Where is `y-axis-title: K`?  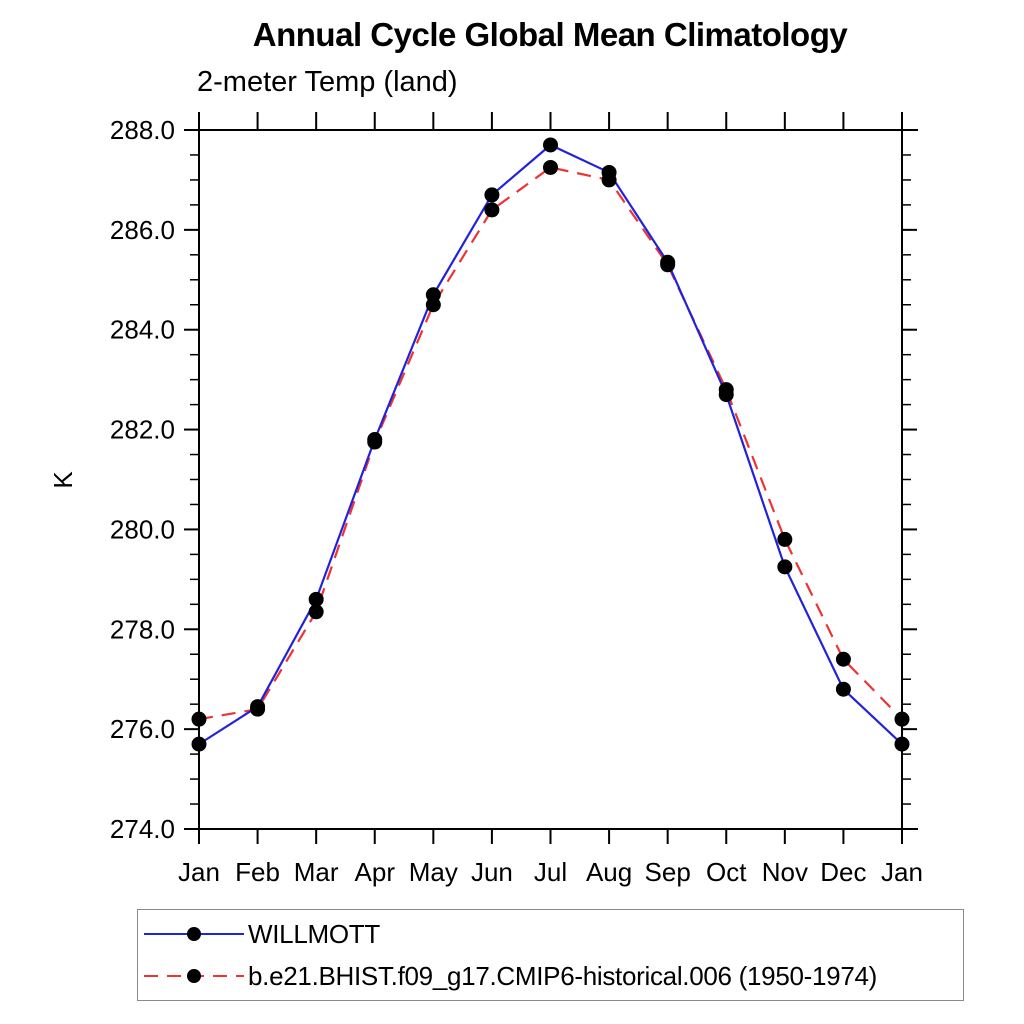 y-axis-title: K is located at coordinates (63, 480).